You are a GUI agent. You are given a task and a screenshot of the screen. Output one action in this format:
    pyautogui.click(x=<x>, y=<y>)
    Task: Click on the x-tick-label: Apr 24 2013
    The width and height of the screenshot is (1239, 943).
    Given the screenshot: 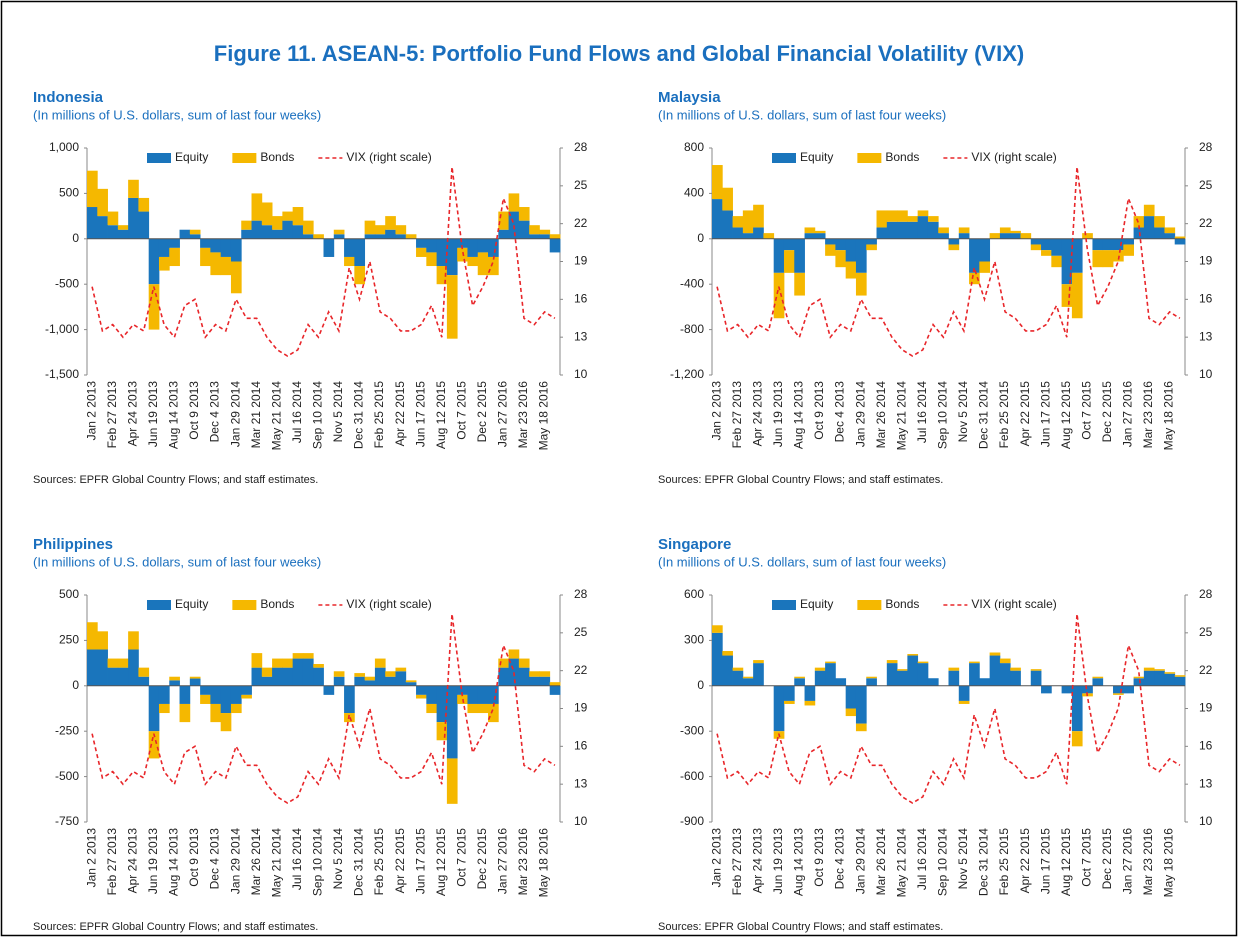 What is the action you would take?
    pyautogui.click(x=132, y=414)
    